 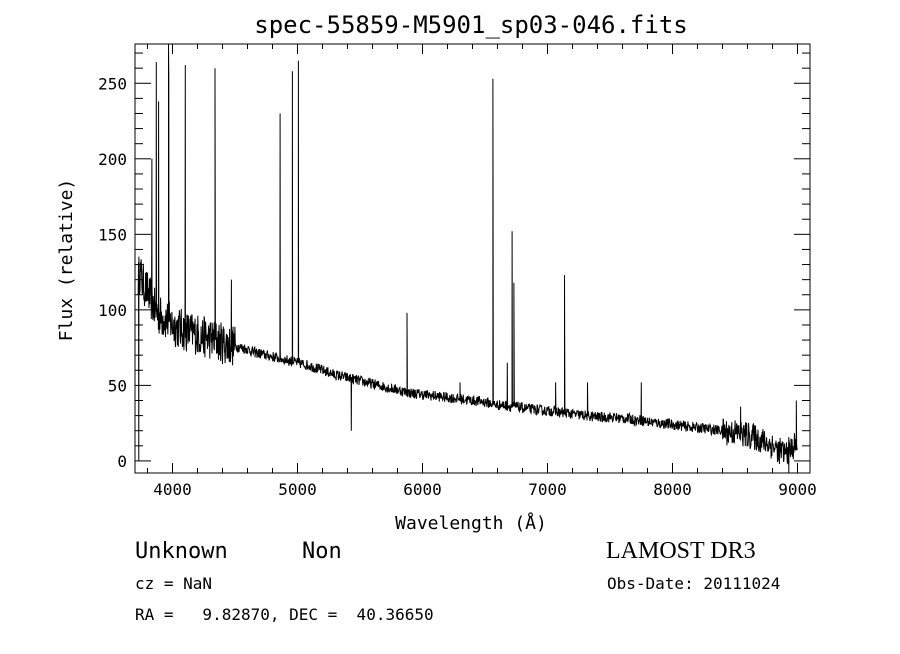 What do you see at coordinates (297, 489) in the screenshot?
I see `x-tick-label: 5000` at bounding box center [297, 489].